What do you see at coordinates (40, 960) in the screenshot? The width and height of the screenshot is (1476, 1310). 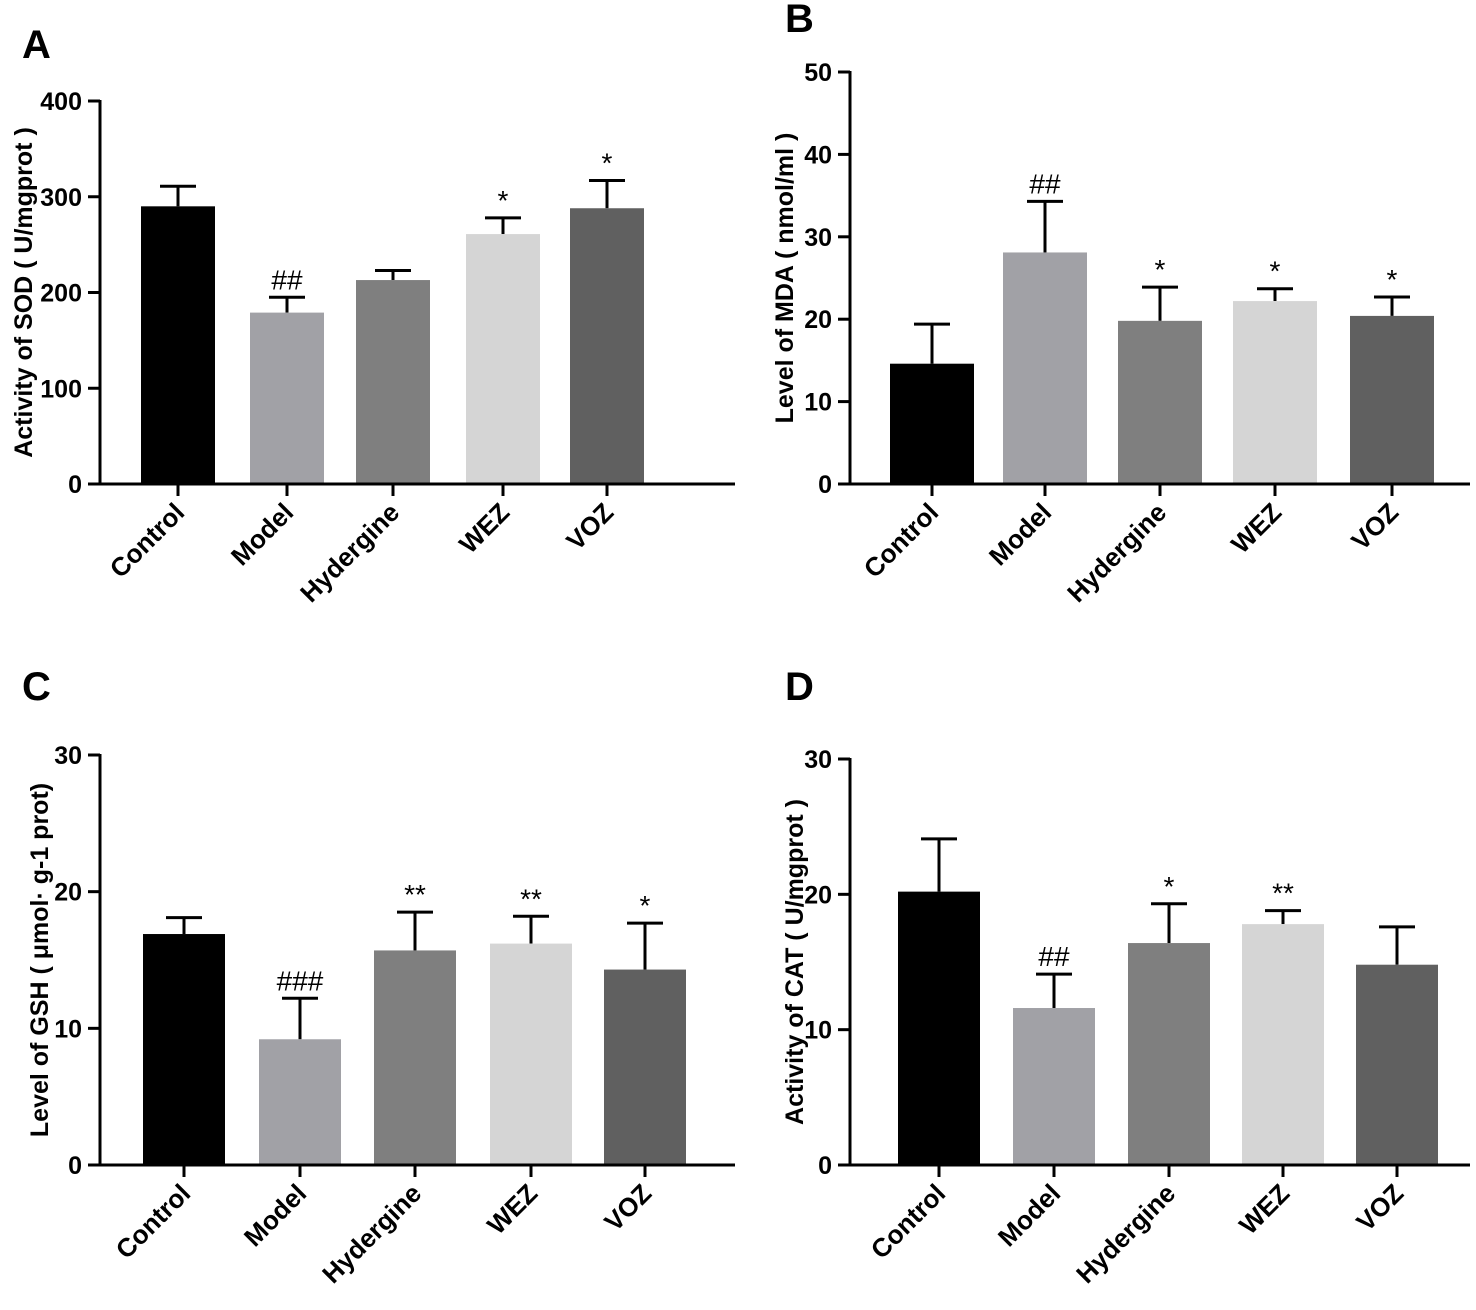 I see `y-axis-title: Level of GSH ( μmol· g-1 prot)` at bounding box center [40, 960].